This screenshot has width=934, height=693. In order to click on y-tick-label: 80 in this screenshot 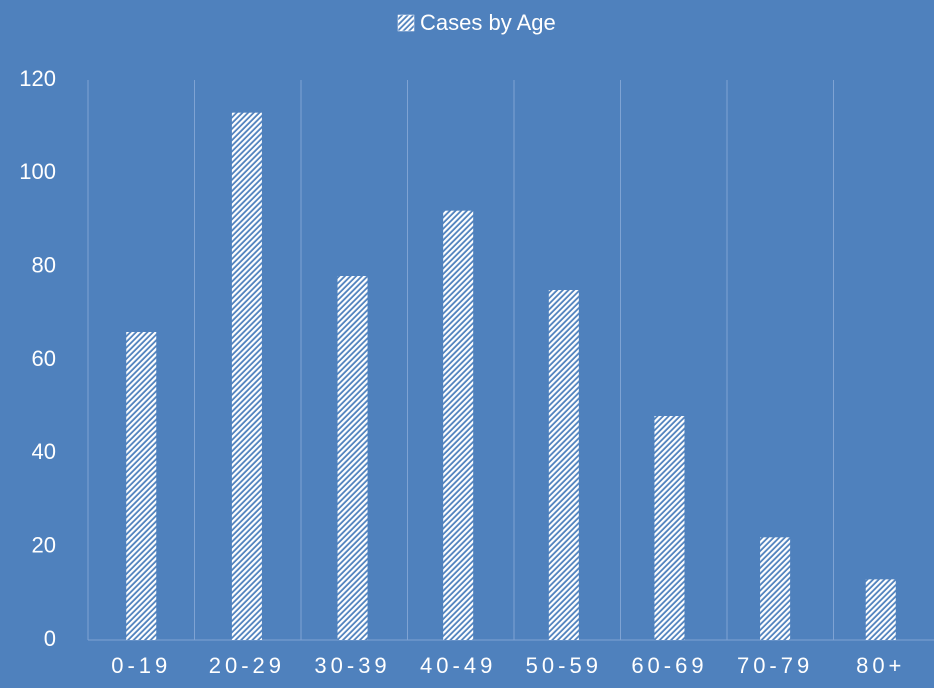, I will do `click(44, 264)`.